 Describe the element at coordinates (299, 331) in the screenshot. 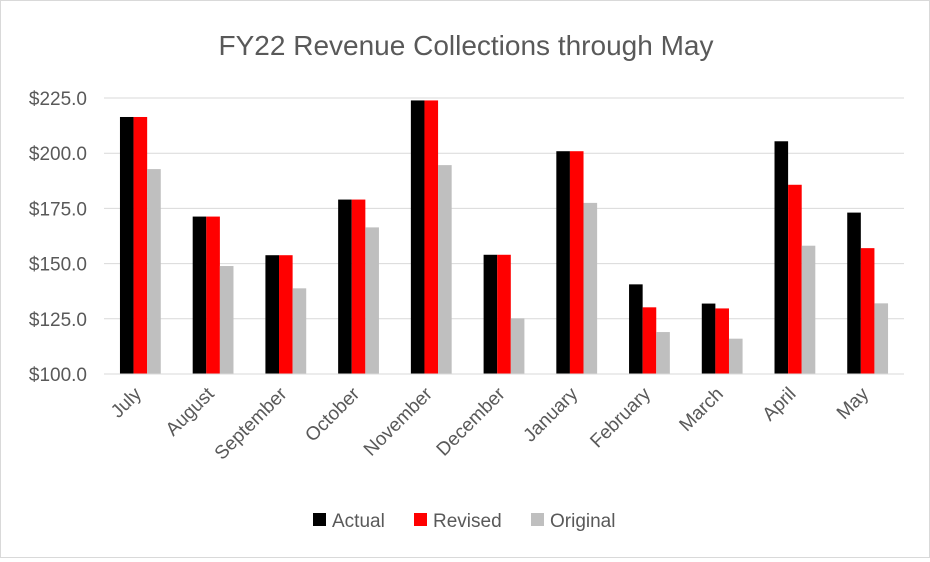

I see `bar-original-september` at that location.